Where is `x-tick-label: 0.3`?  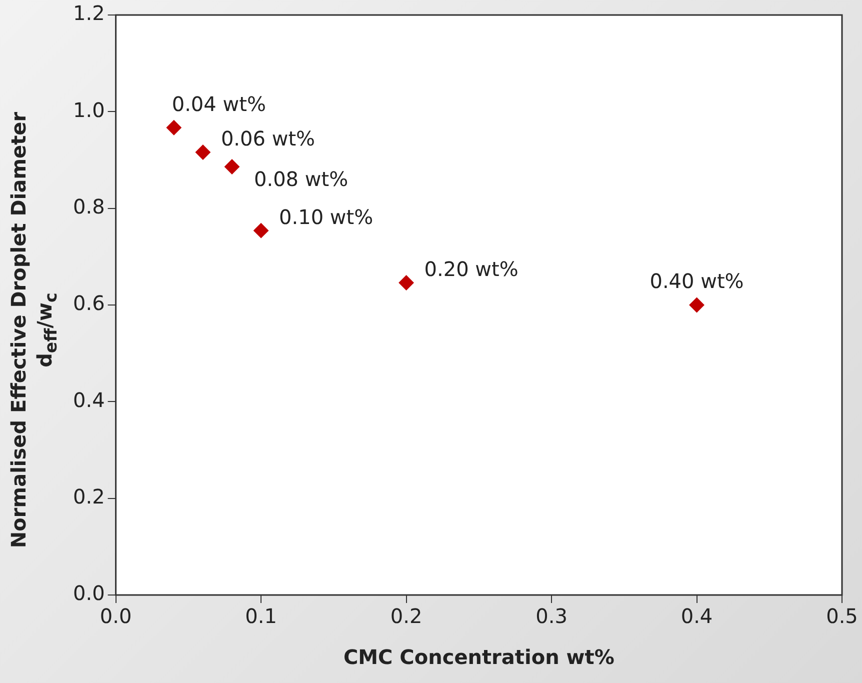 x-tick-label: 0.3 is located at coordinates (552, 616).